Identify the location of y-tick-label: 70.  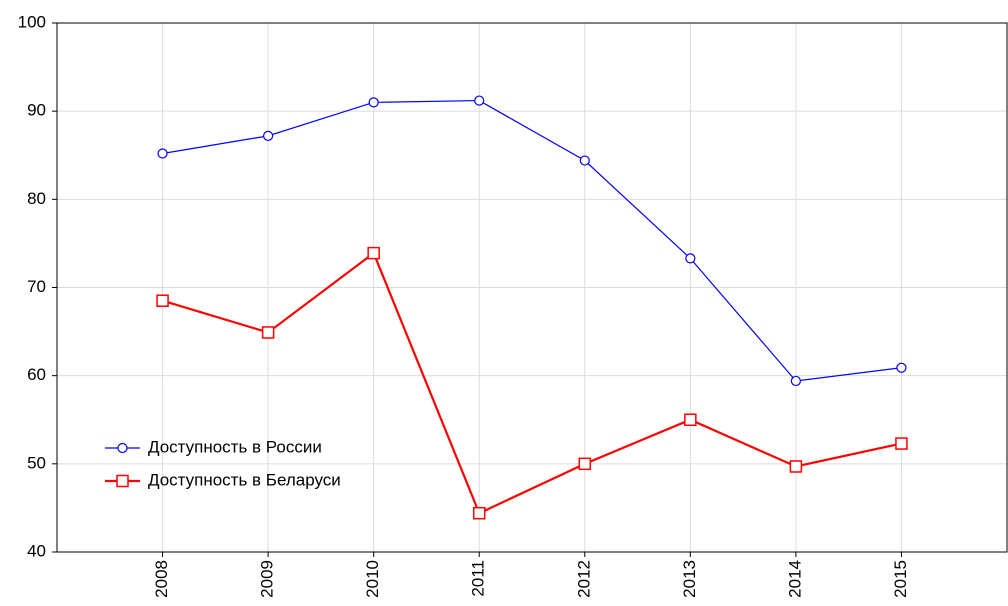
(36, 286).